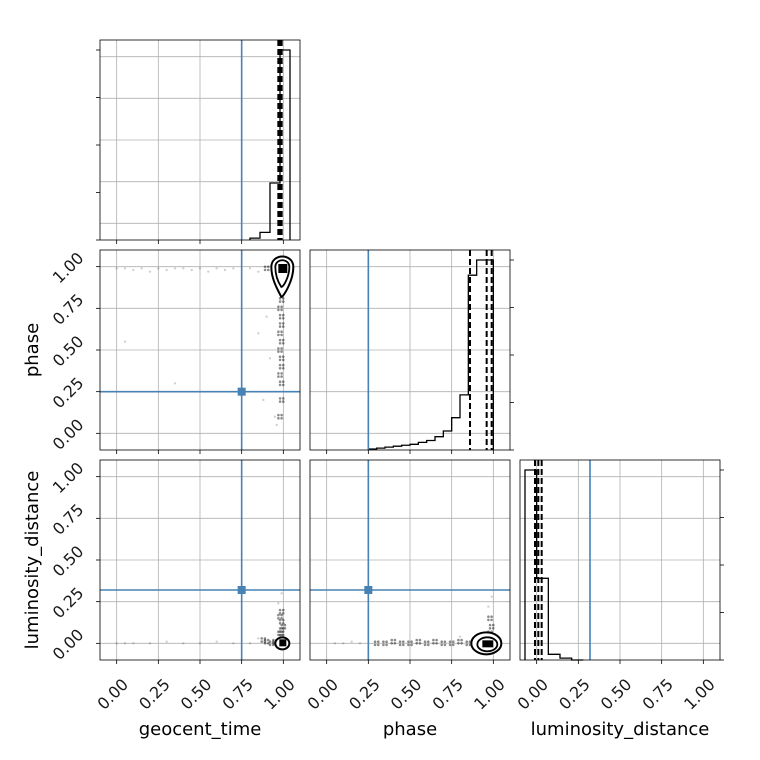  I want to click on x-tick-label-col-1-1: 0.25, so click(364, 694).